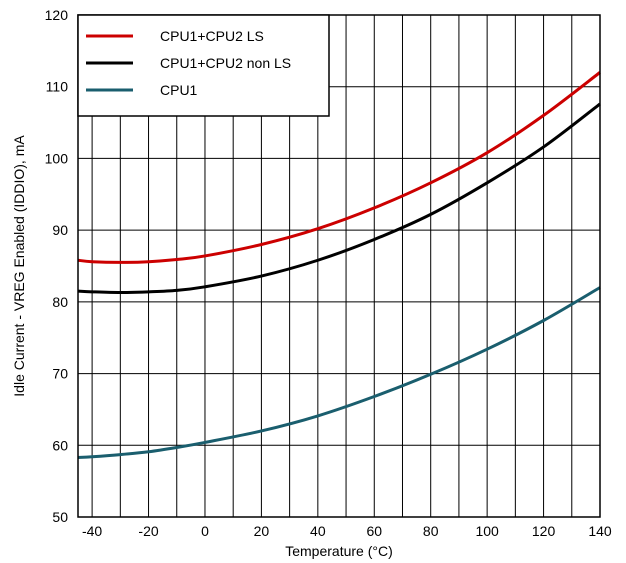 The image size is (626, 563). What do you see at coordinates (57, 266) in the screenshot?
I see `y-axis-ticks: 50 60 70 80 90 100 110 120` at bounding box center [57, 266].